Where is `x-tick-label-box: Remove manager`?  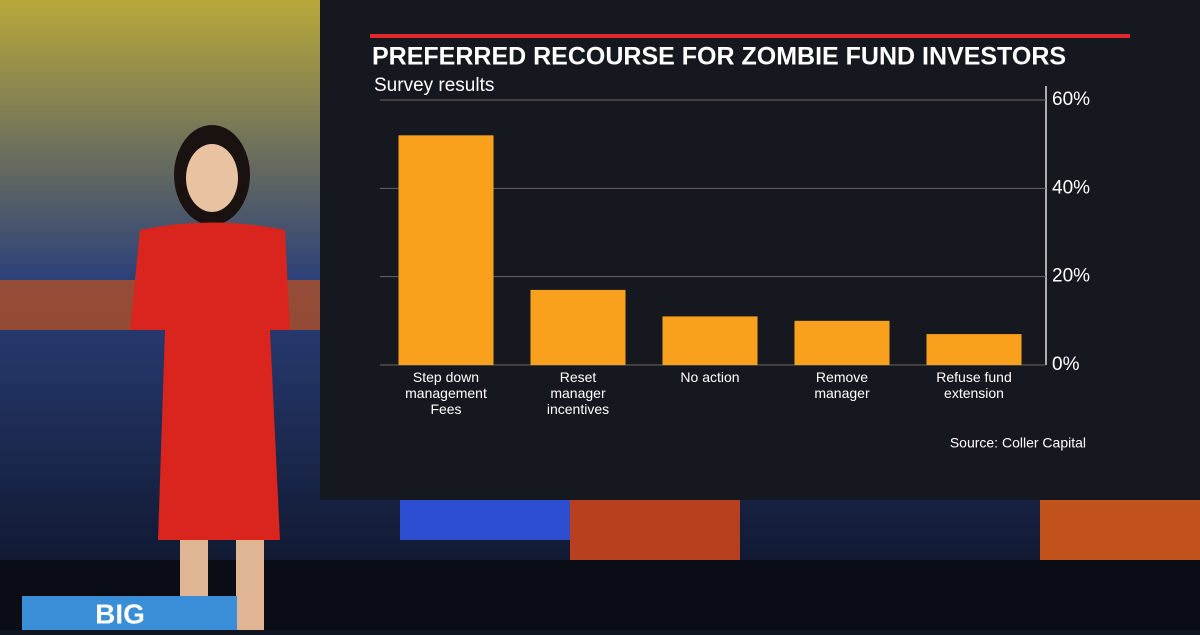
x-tick-label-box: Remove manager is located at coordinates (842, 385).